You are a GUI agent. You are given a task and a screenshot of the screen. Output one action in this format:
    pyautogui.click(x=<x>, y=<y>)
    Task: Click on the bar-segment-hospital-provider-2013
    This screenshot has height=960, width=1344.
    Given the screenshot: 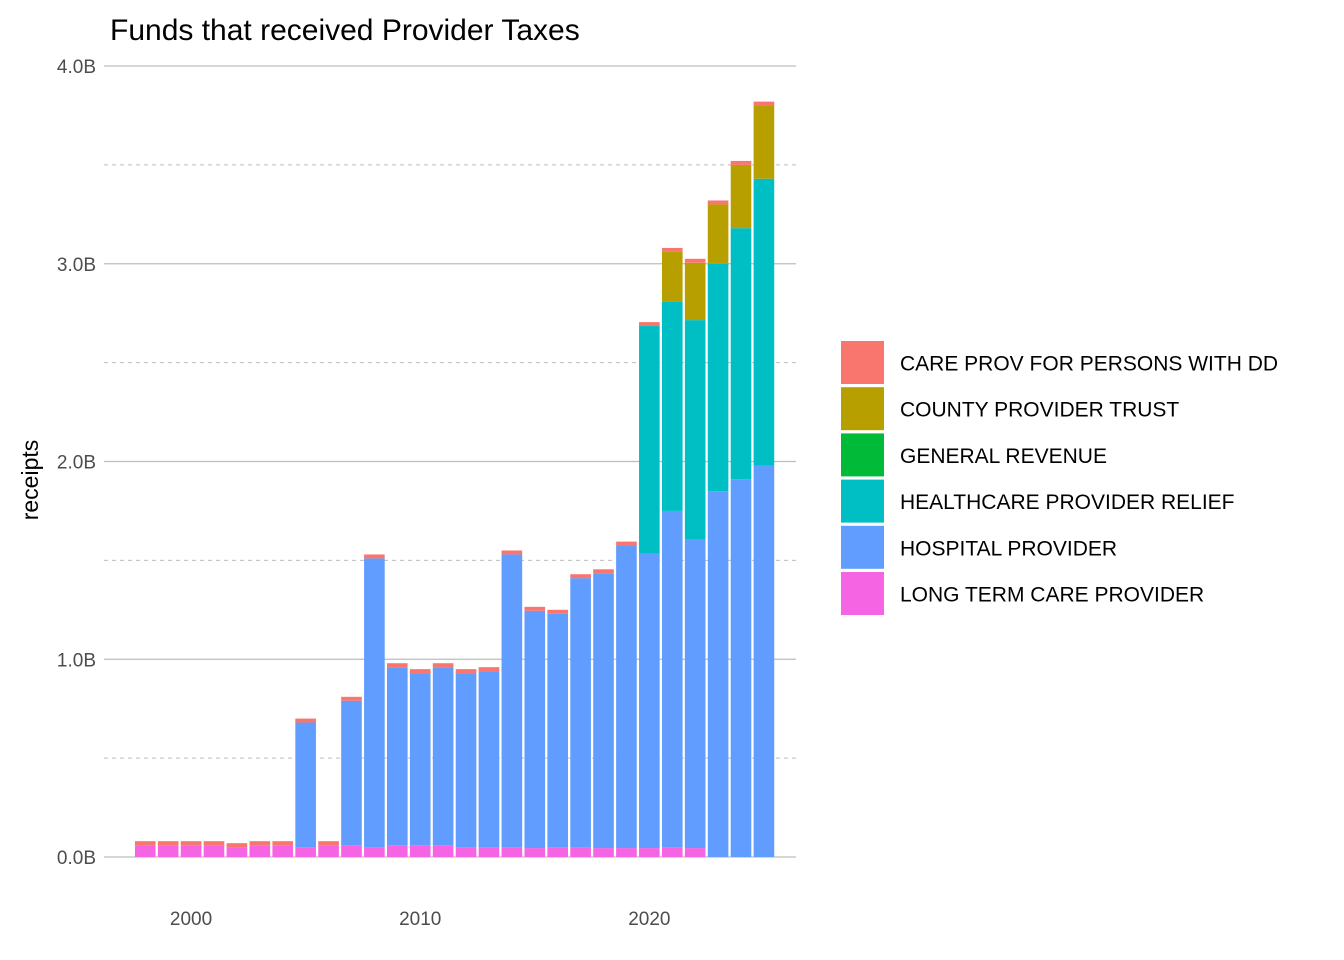 What is the action you would take?
    pyautogui.click(x=489, y=759)
    